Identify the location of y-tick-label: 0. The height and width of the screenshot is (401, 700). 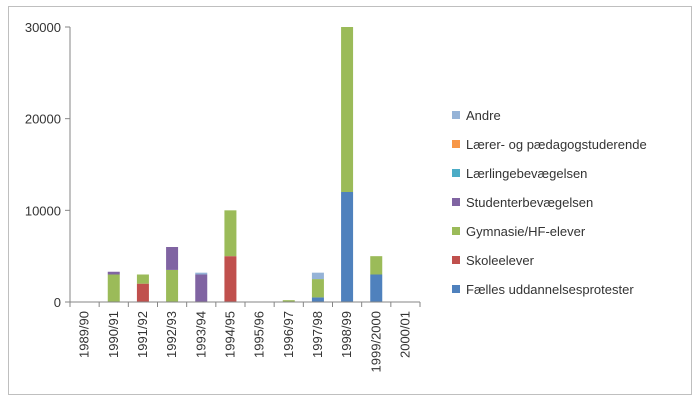
(57, 302).